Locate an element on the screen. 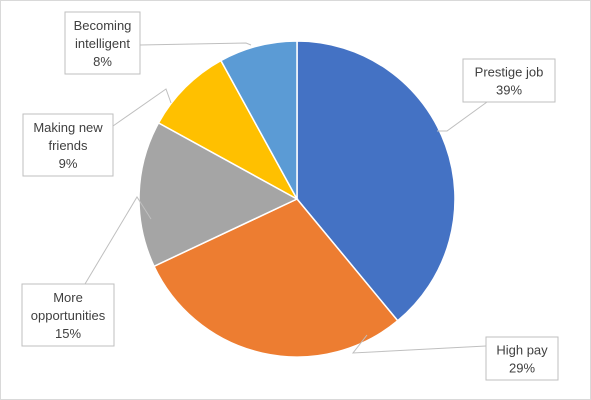 This screenshot has width=591, height=400. leader-line-more-opportunities is located at coordinates (118, 240).